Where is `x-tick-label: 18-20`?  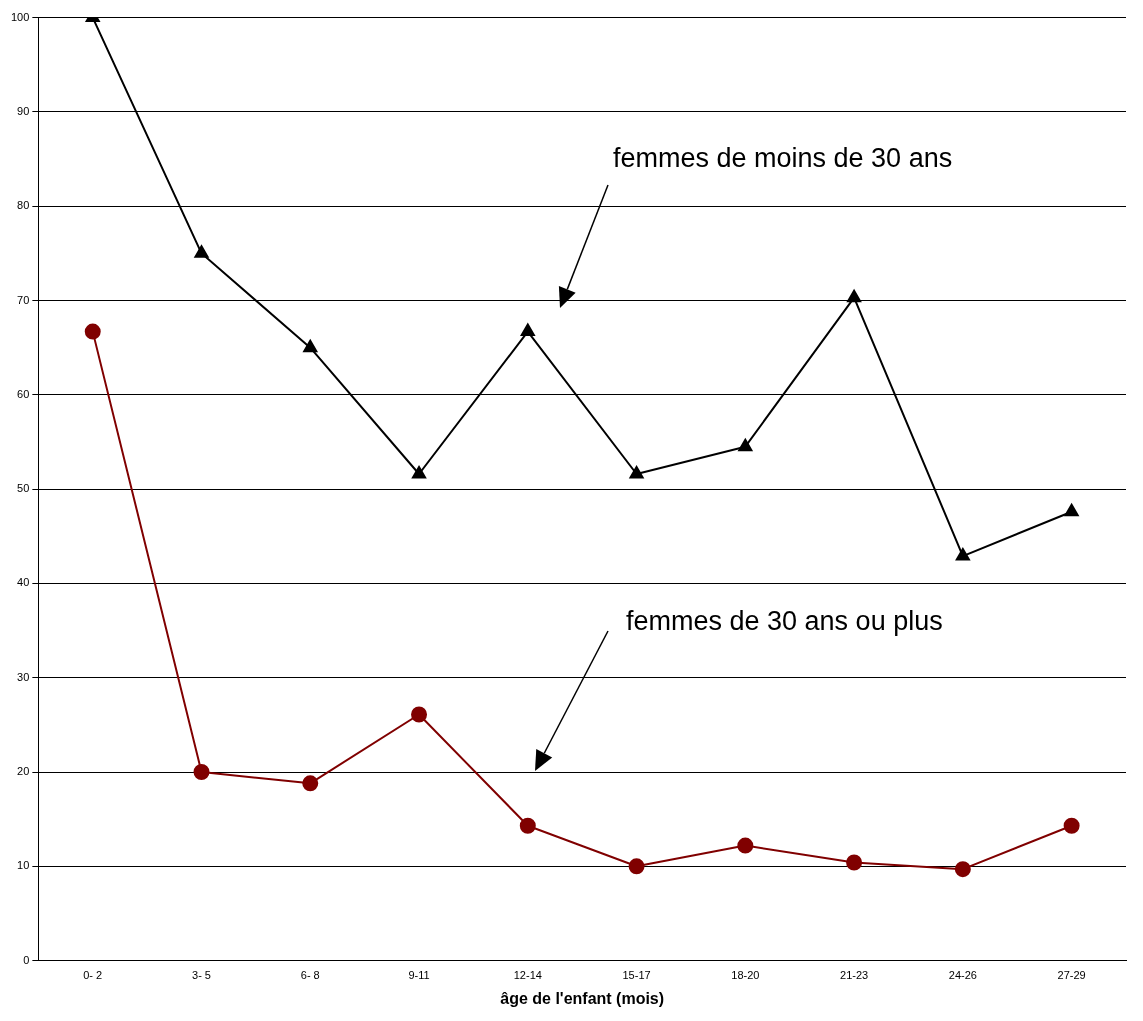 x-tick-label: 18-20 is located at coordinates (745, 975).